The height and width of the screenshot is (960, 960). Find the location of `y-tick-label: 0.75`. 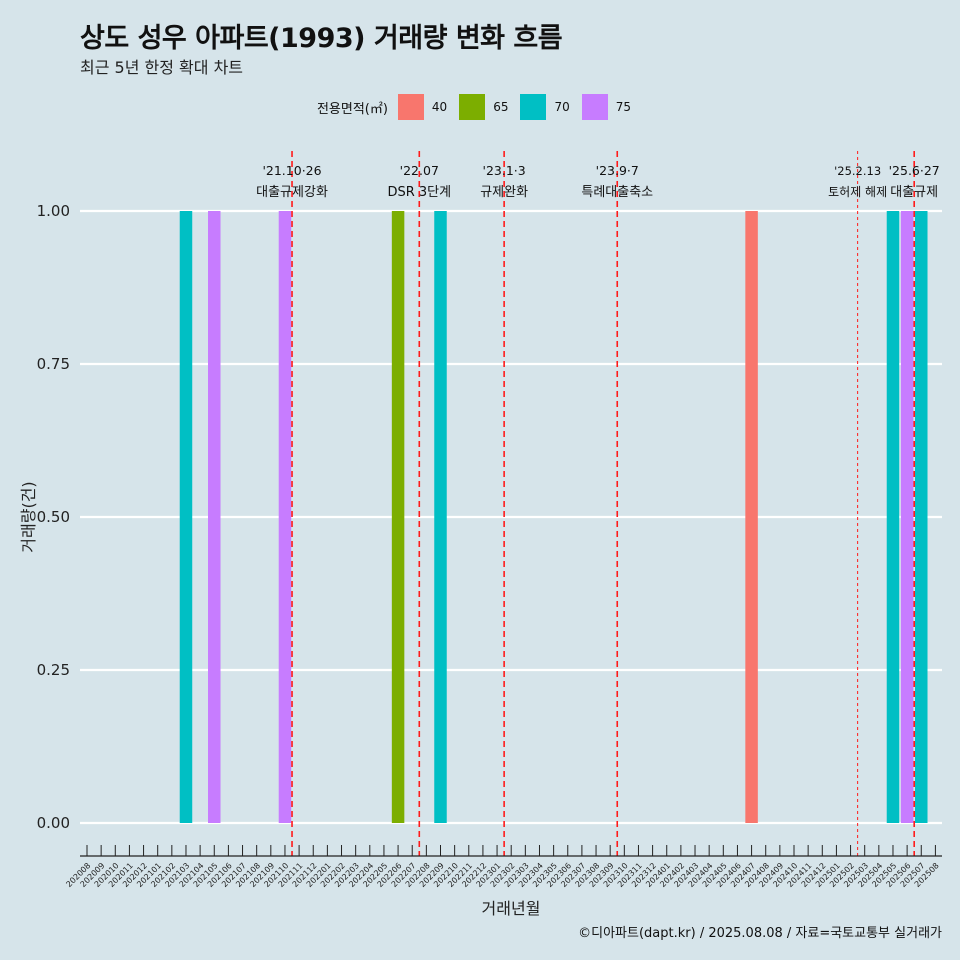

y-tick-label: 0.75 is located at coordinates (53, 364).